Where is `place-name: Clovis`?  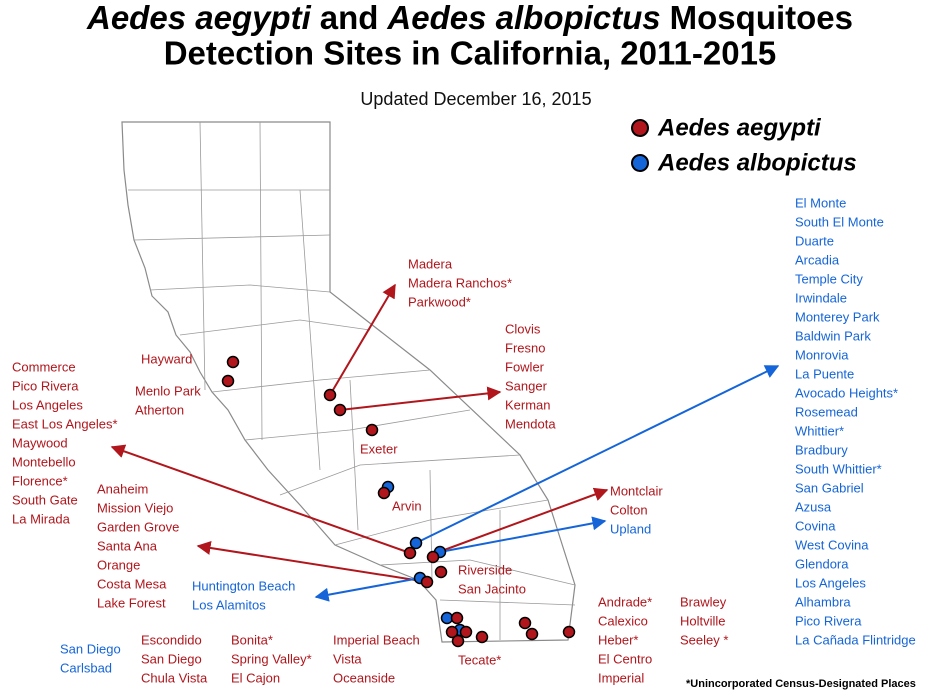
place-name: Clovis is located at coordinates (523, 328).